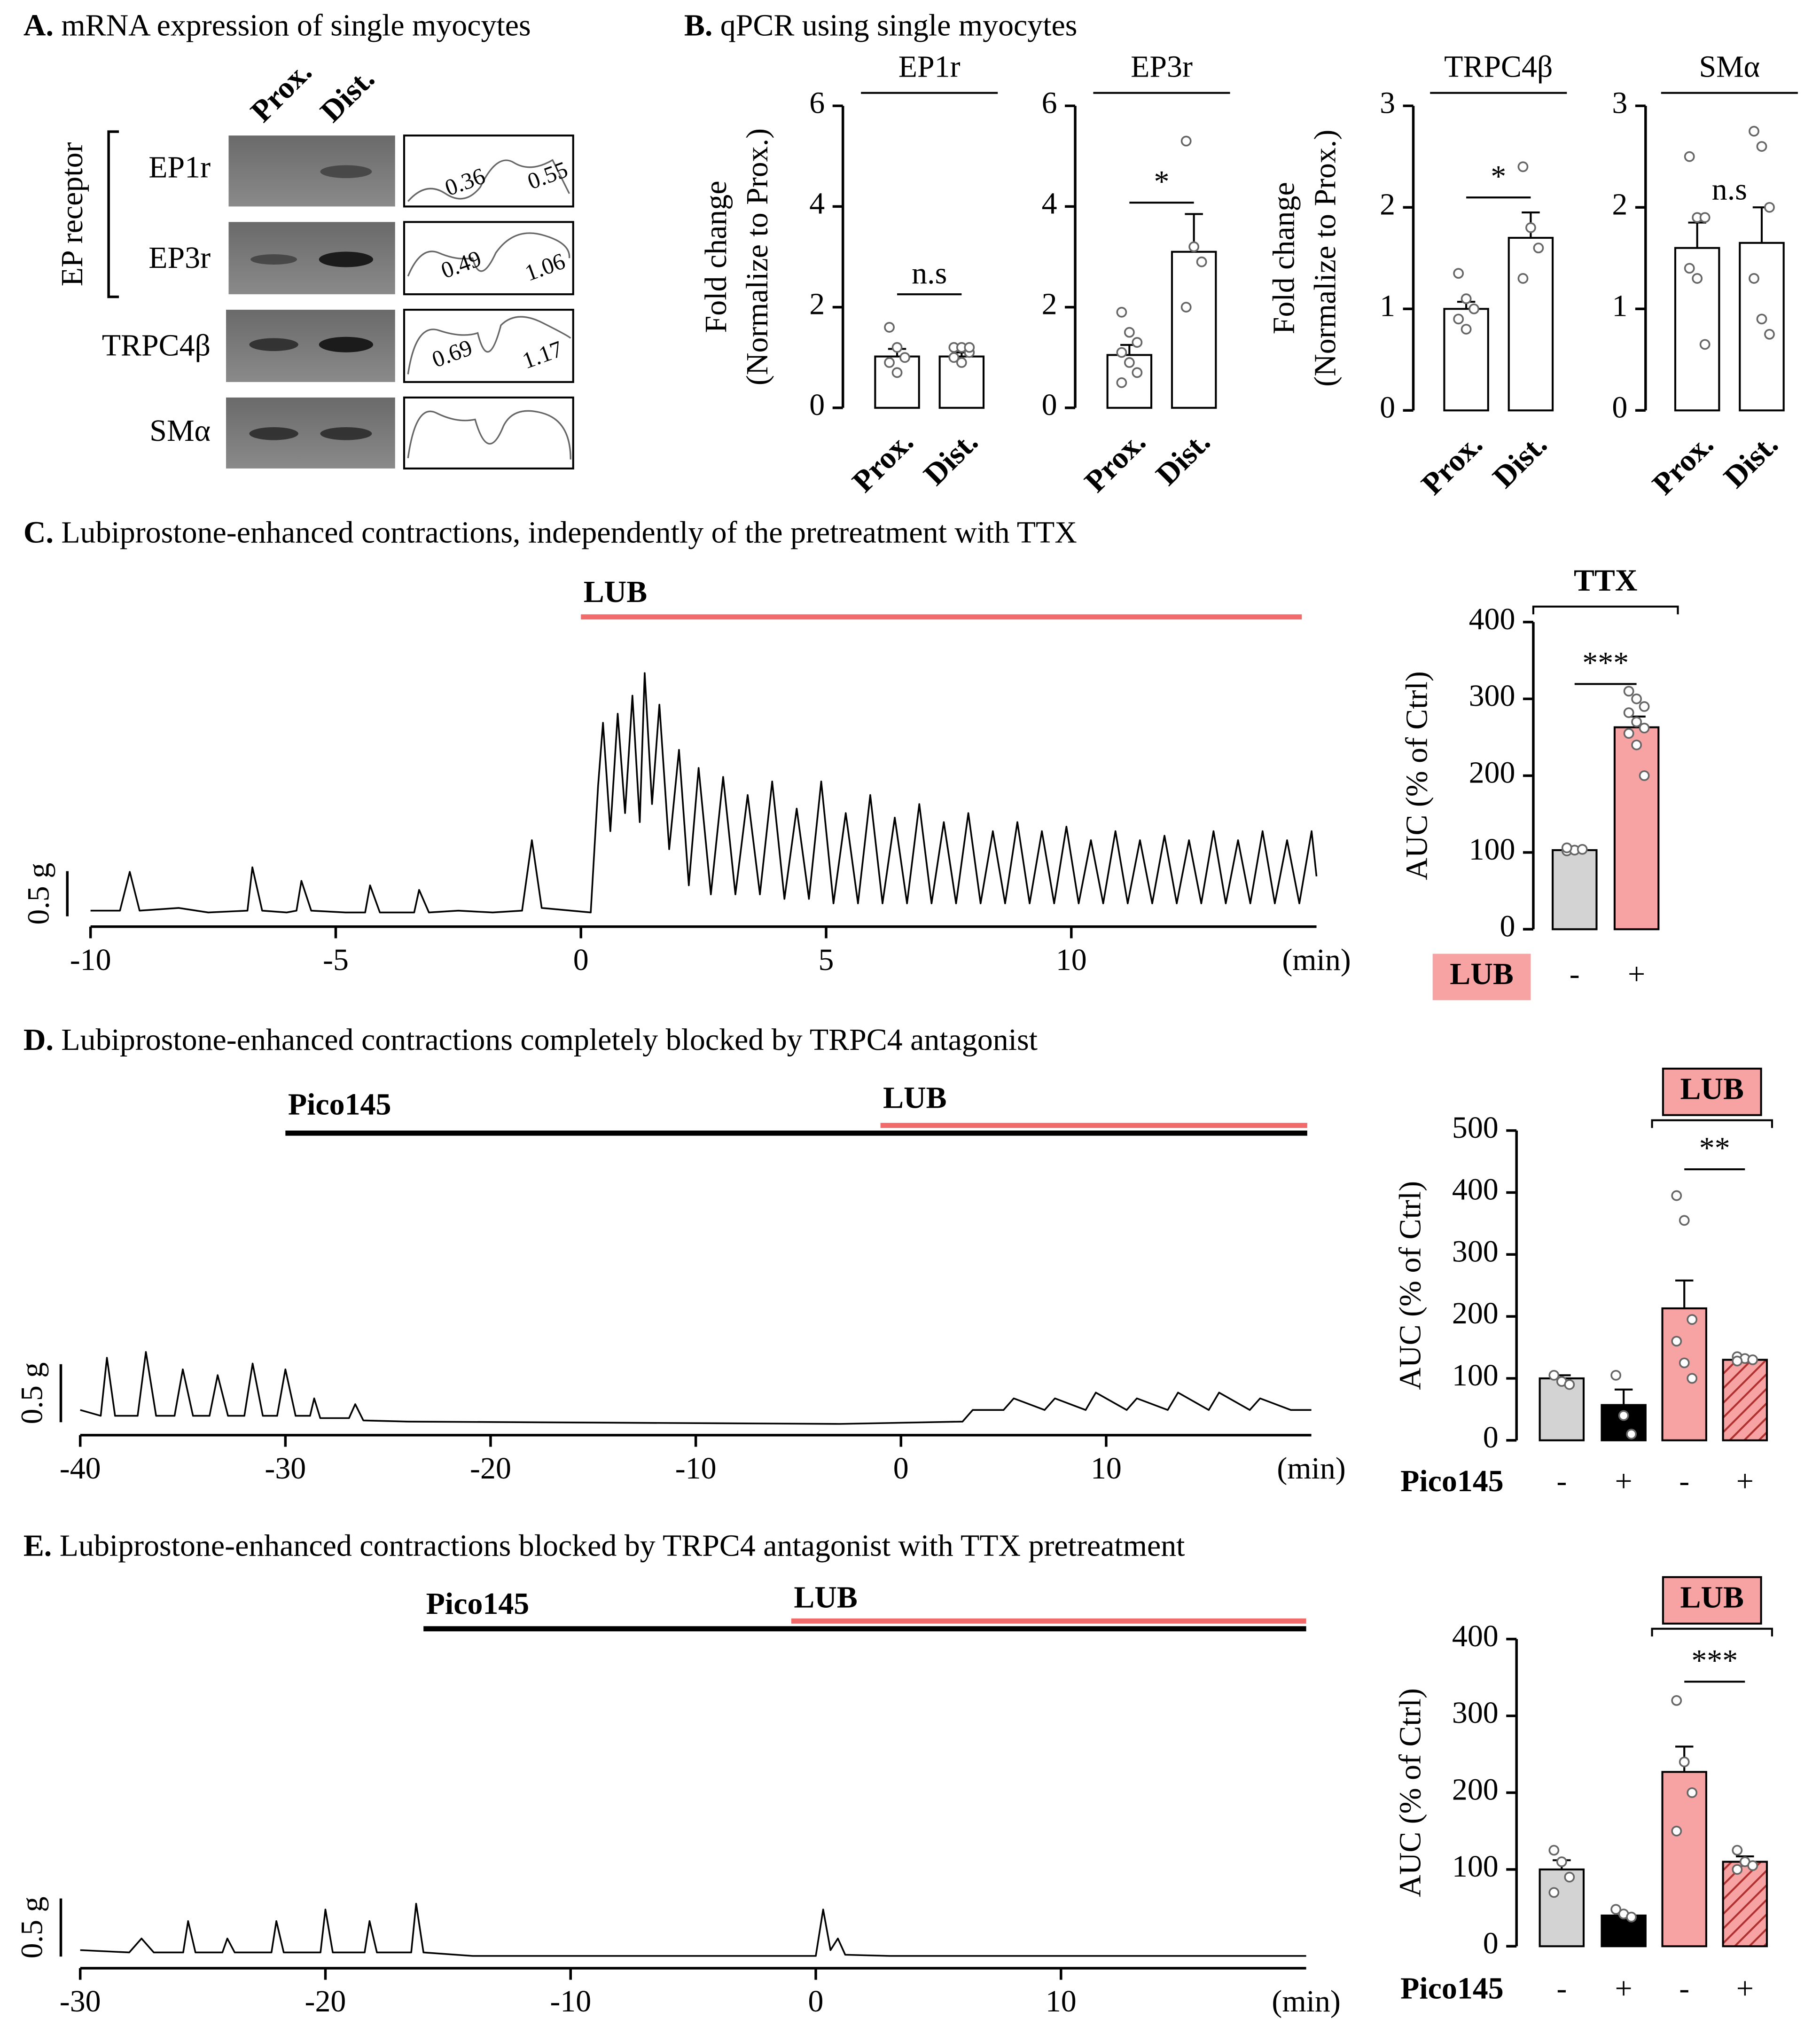  I want to click on y-tick-label: 1, so click(1619, 306).